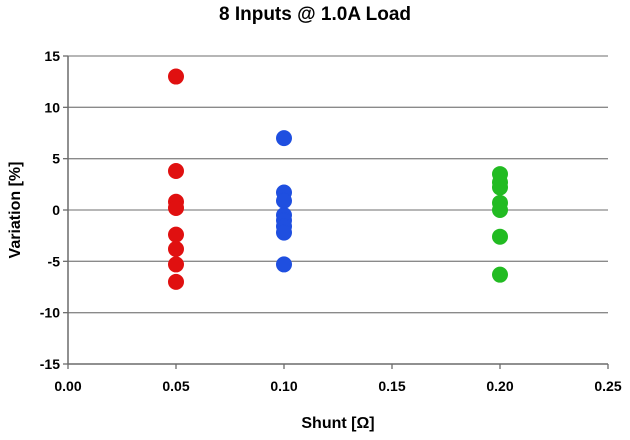 The height and width of the screenshot is (440, 630). What do you see at coordinates (607, 386) in the screenshot?
I see `x-tick-label: 0.25` at bounding box center [607, 386].